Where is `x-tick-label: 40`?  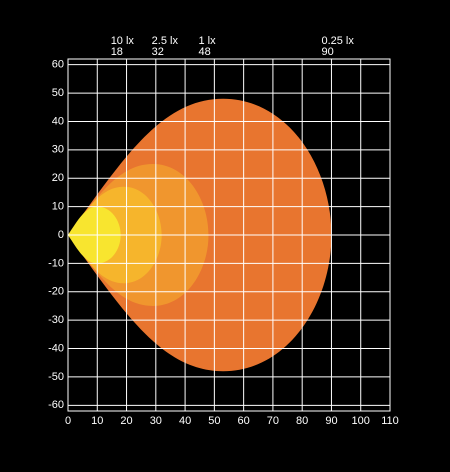 x-tick-label: 40 is located at coordinates (185, 421).